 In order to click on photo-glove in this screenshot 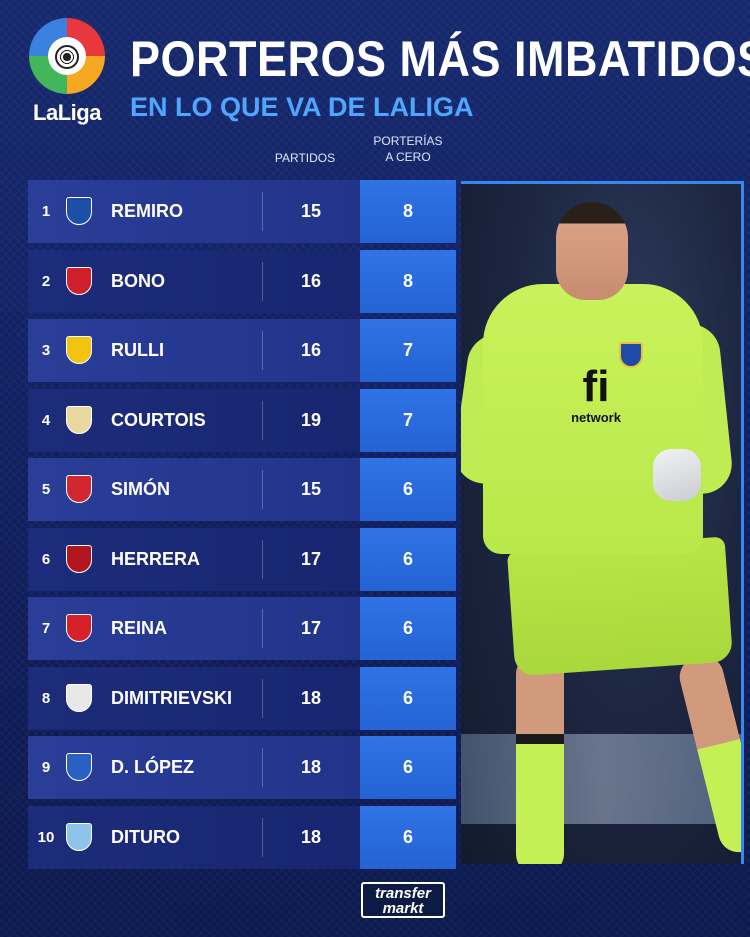, I will do `click(677, 475)`.